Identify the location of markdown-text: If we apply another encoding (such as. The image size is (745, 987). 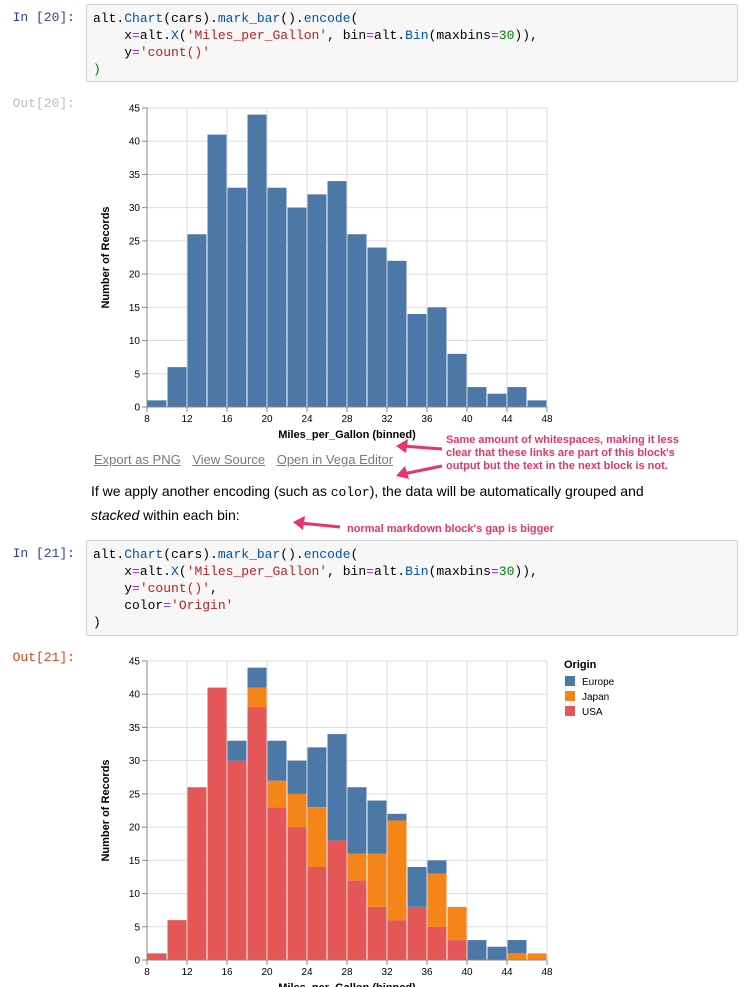
(211, 491).